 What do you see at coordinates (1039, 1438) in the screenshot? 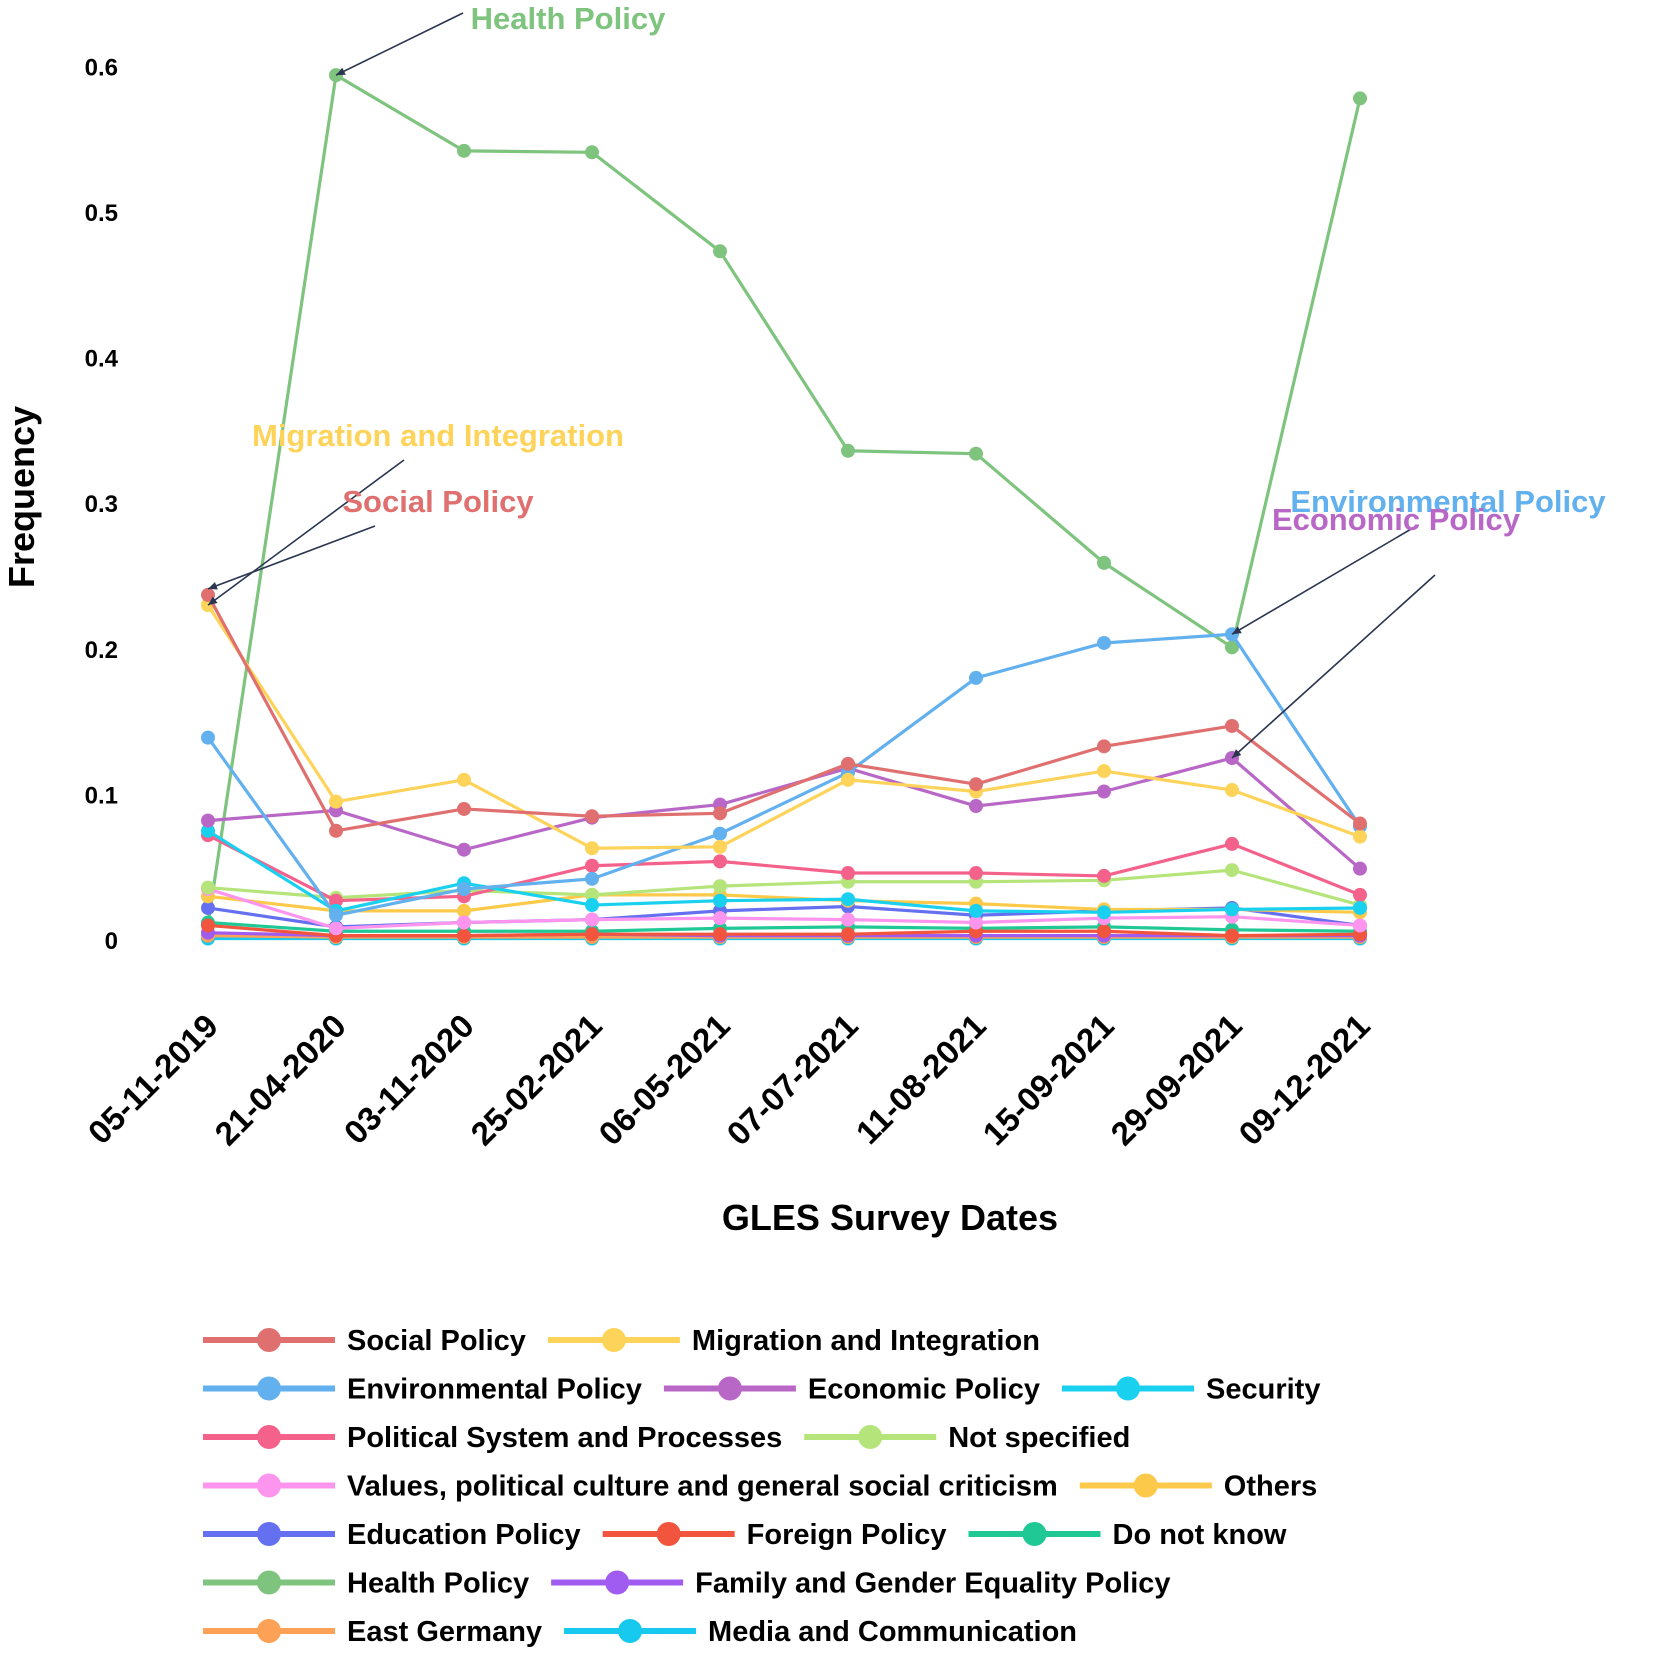
I see `legend-label: Not specified` at bounding box center [1039, 1438].